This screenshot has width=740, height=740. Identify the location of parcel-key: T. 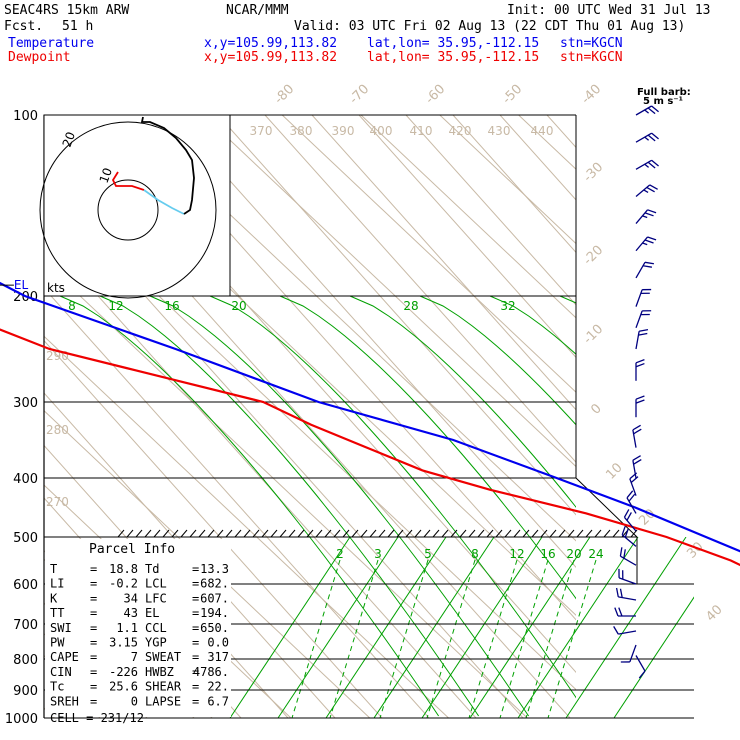
(53, 569).